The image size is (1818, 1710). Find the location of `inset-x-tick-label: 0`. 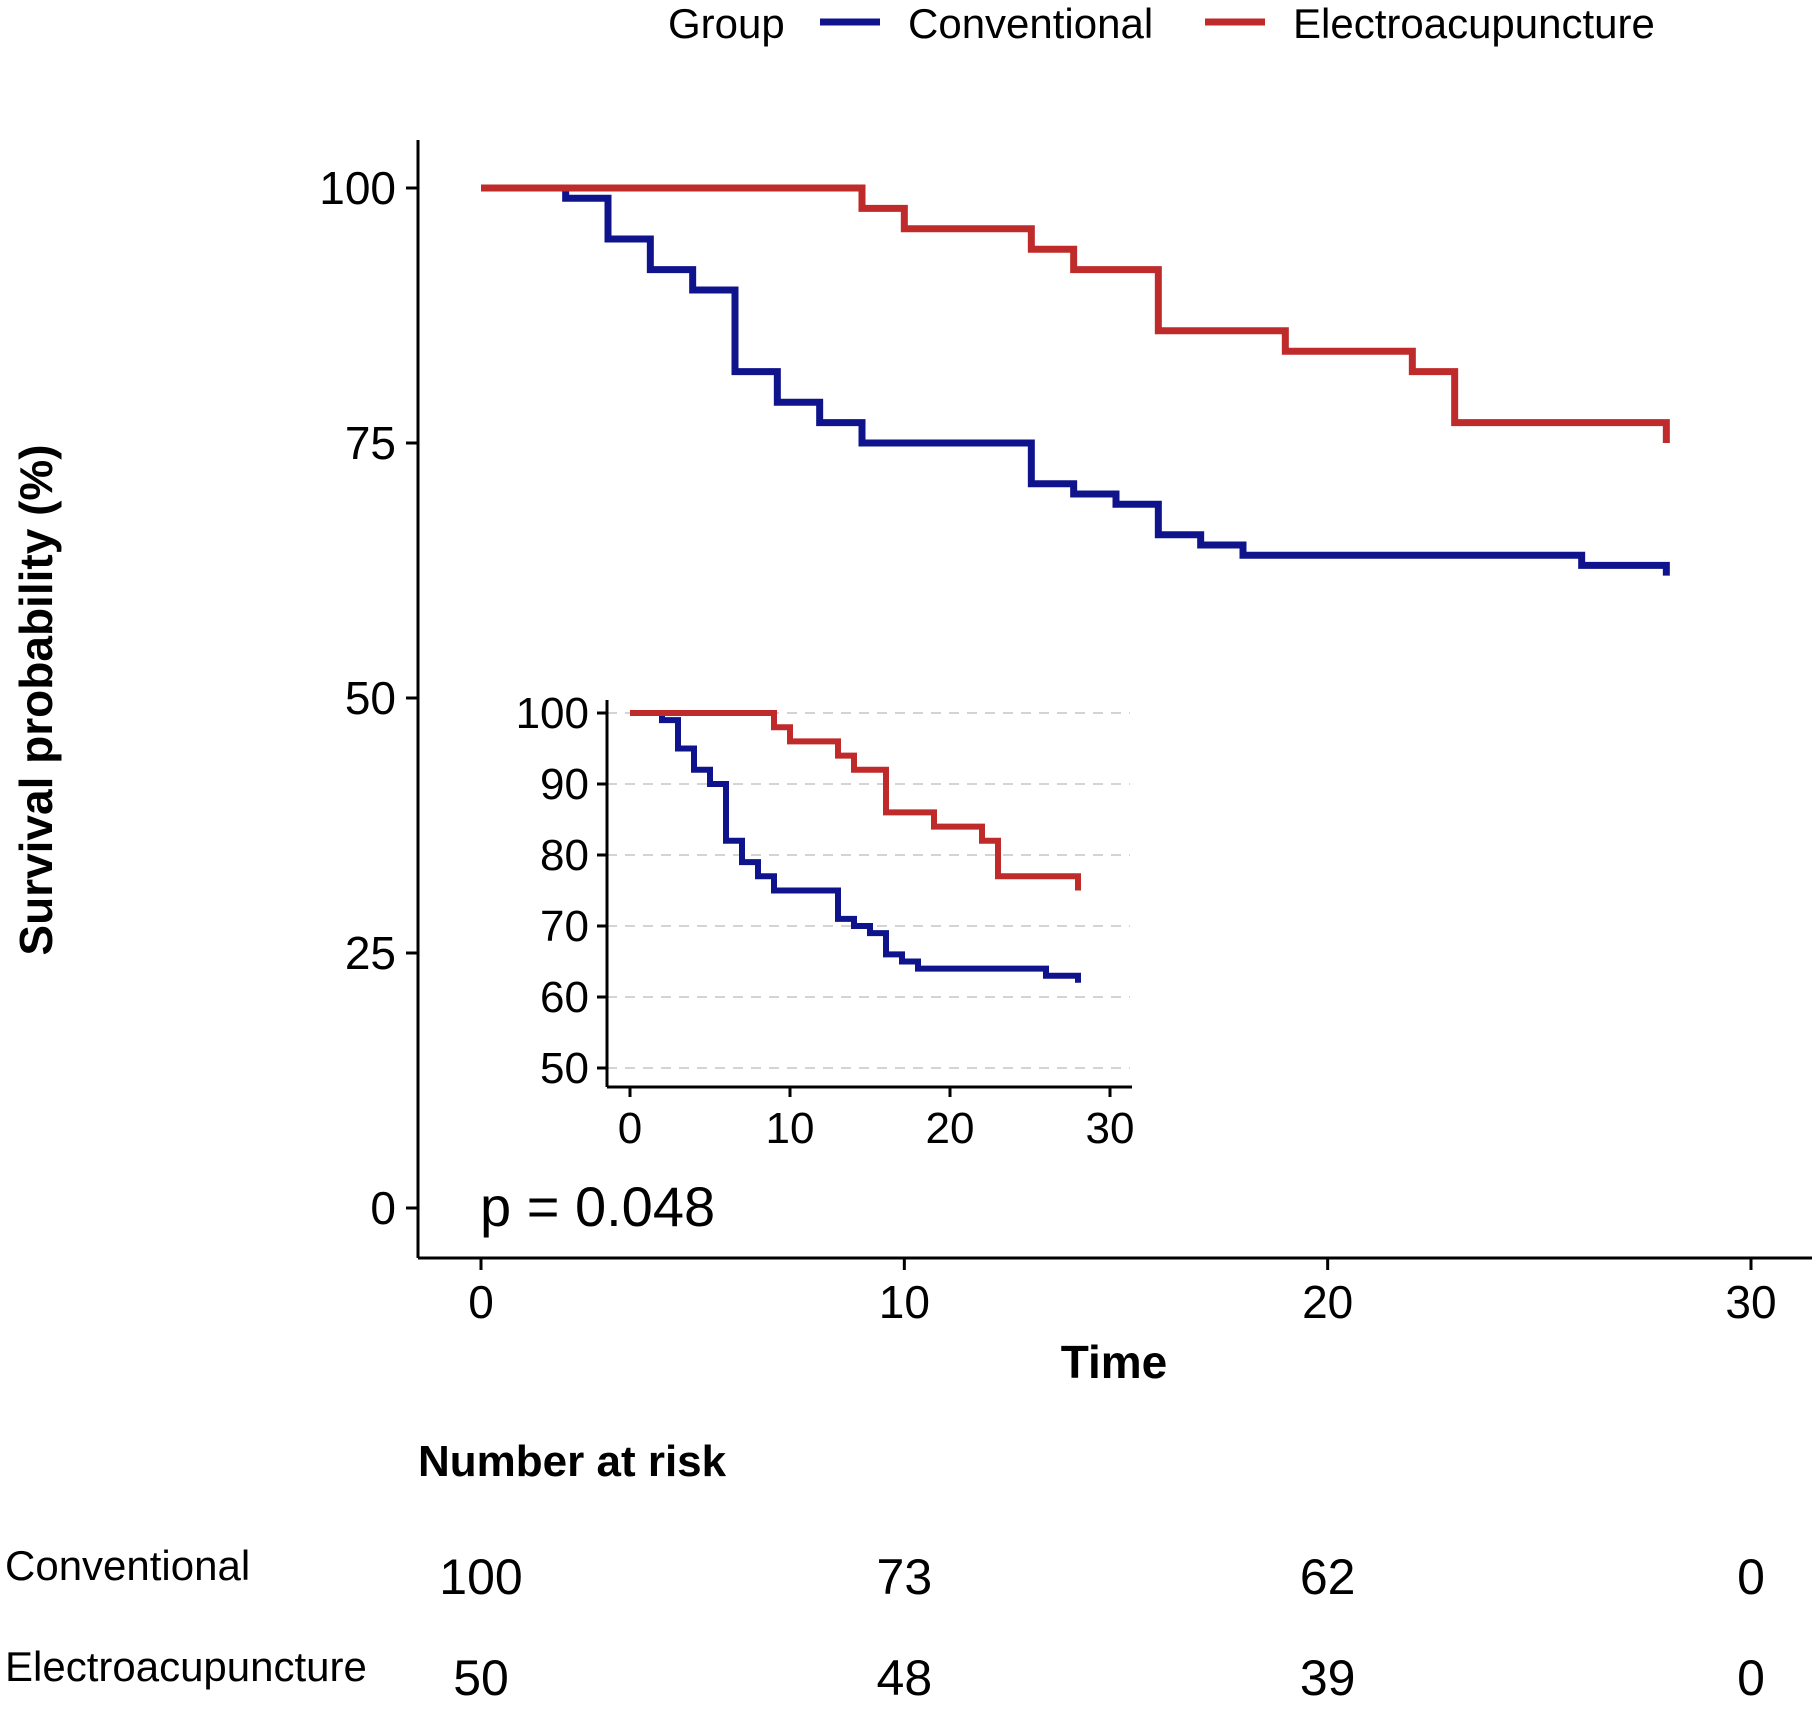

inset-x-tick-label: 0 is located at coordinates (630, 1128).